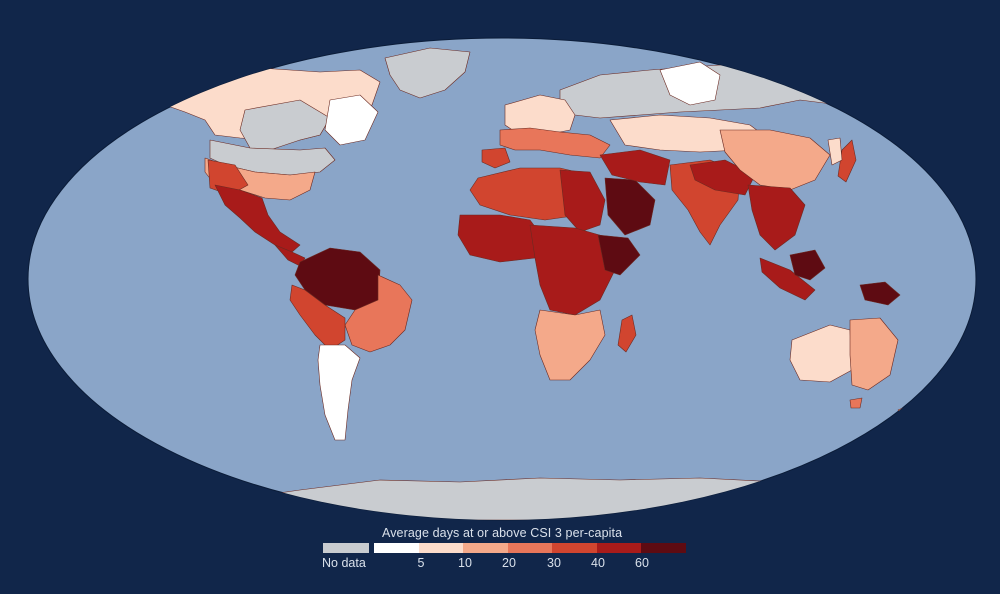 Image resolution: width=1000 pixels, height=594 pixels. I want to click on region-central-africa, so click(572, 270).